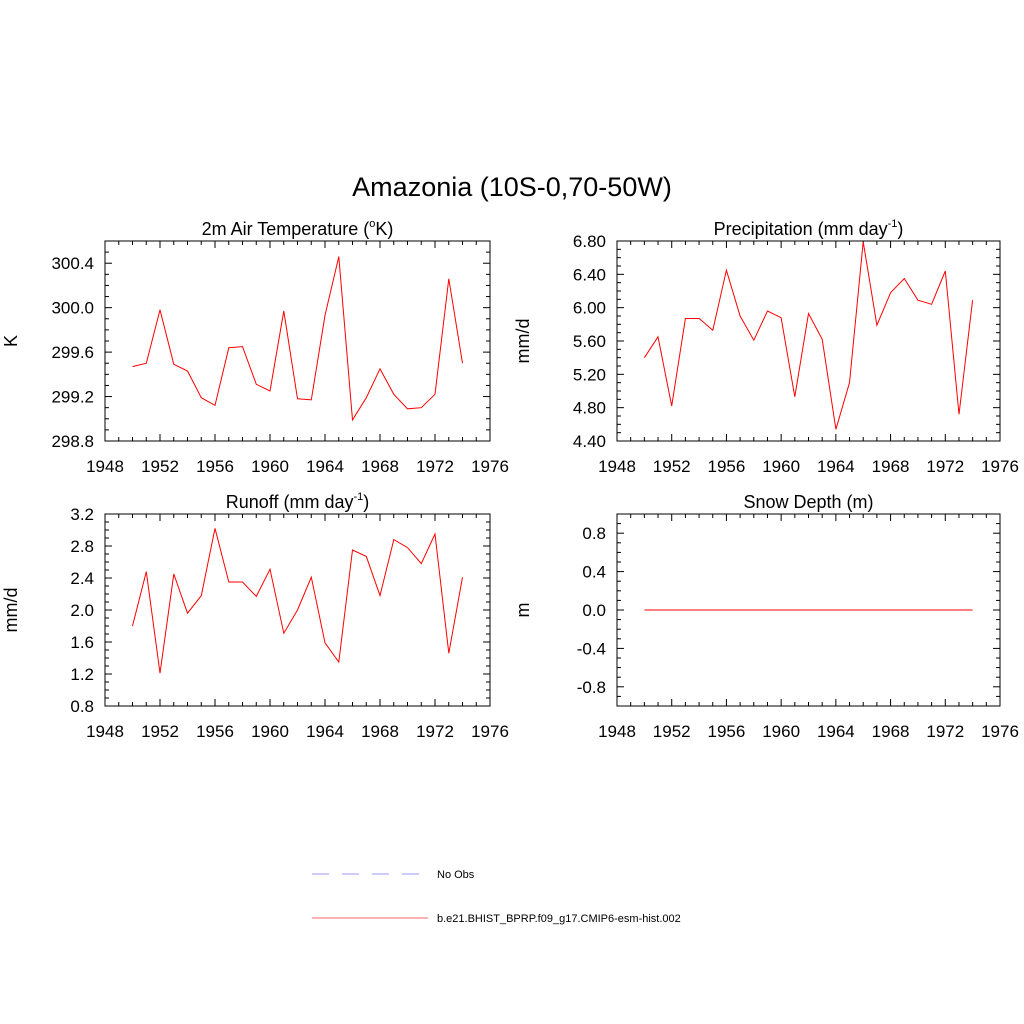  Describe the element at coordinates (82, 578) in the screenshot. I see `y-tick-label: 2.4` at that location.